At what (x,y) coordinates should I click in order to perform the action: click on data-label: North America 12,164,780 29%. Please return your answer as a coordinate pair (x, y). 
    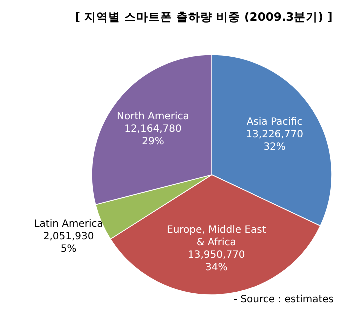
    Looking at the image, I should click on (153, 129).